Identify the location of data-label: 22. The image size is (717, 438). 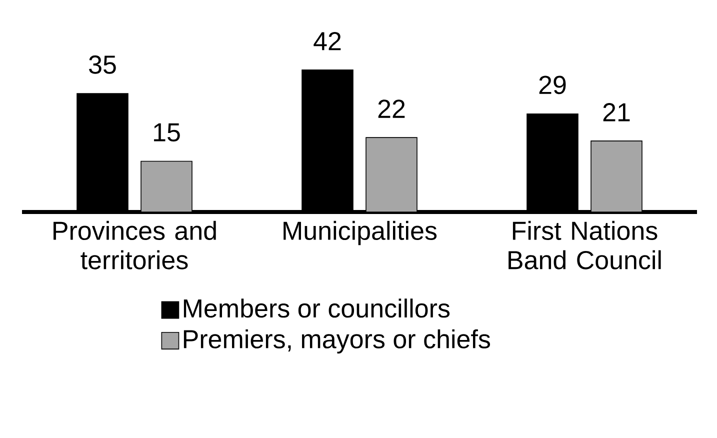
(391, 109).